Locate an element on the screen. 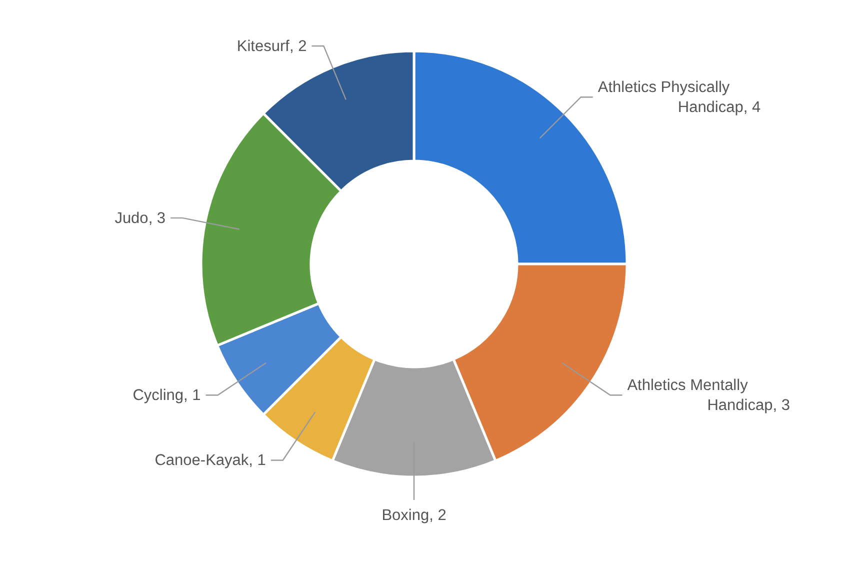  slice-label: Athletics Mentally Handicap is located at coordinates (700, 395).